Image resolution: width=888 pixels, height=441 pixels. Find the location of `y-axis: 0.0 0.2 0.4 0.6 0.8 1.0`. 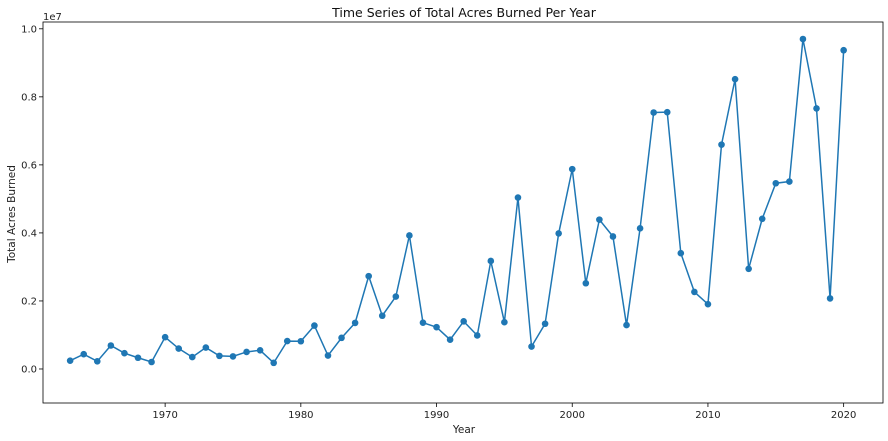

y-axis: 0.0 0.2 0.4 0.6 0.8 1.0 is located at coordinates (32, 199).